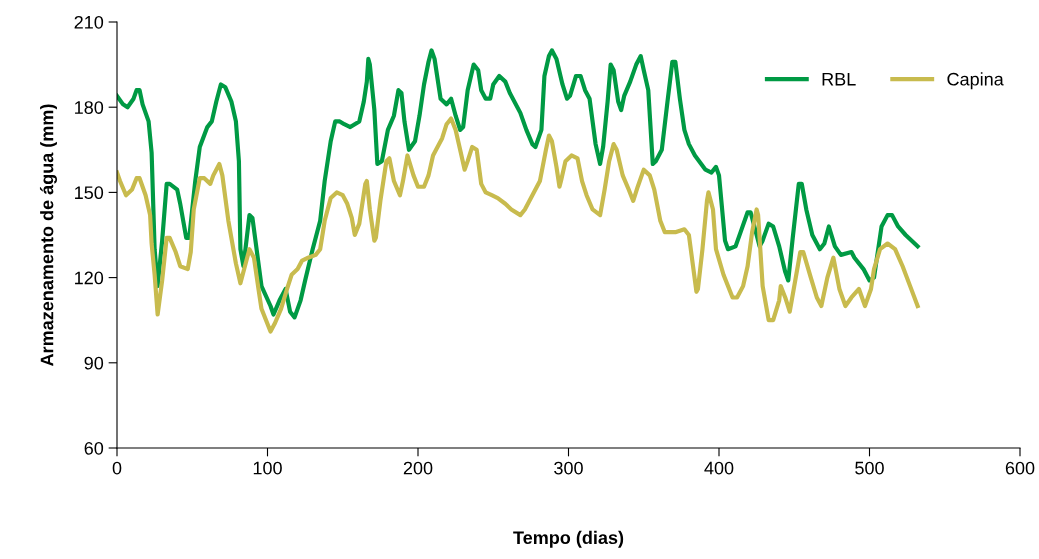 Image resolution: width=1039 pixels, height=559 pixels. I want to click on y-tick-label: 150, so click(89, 193).